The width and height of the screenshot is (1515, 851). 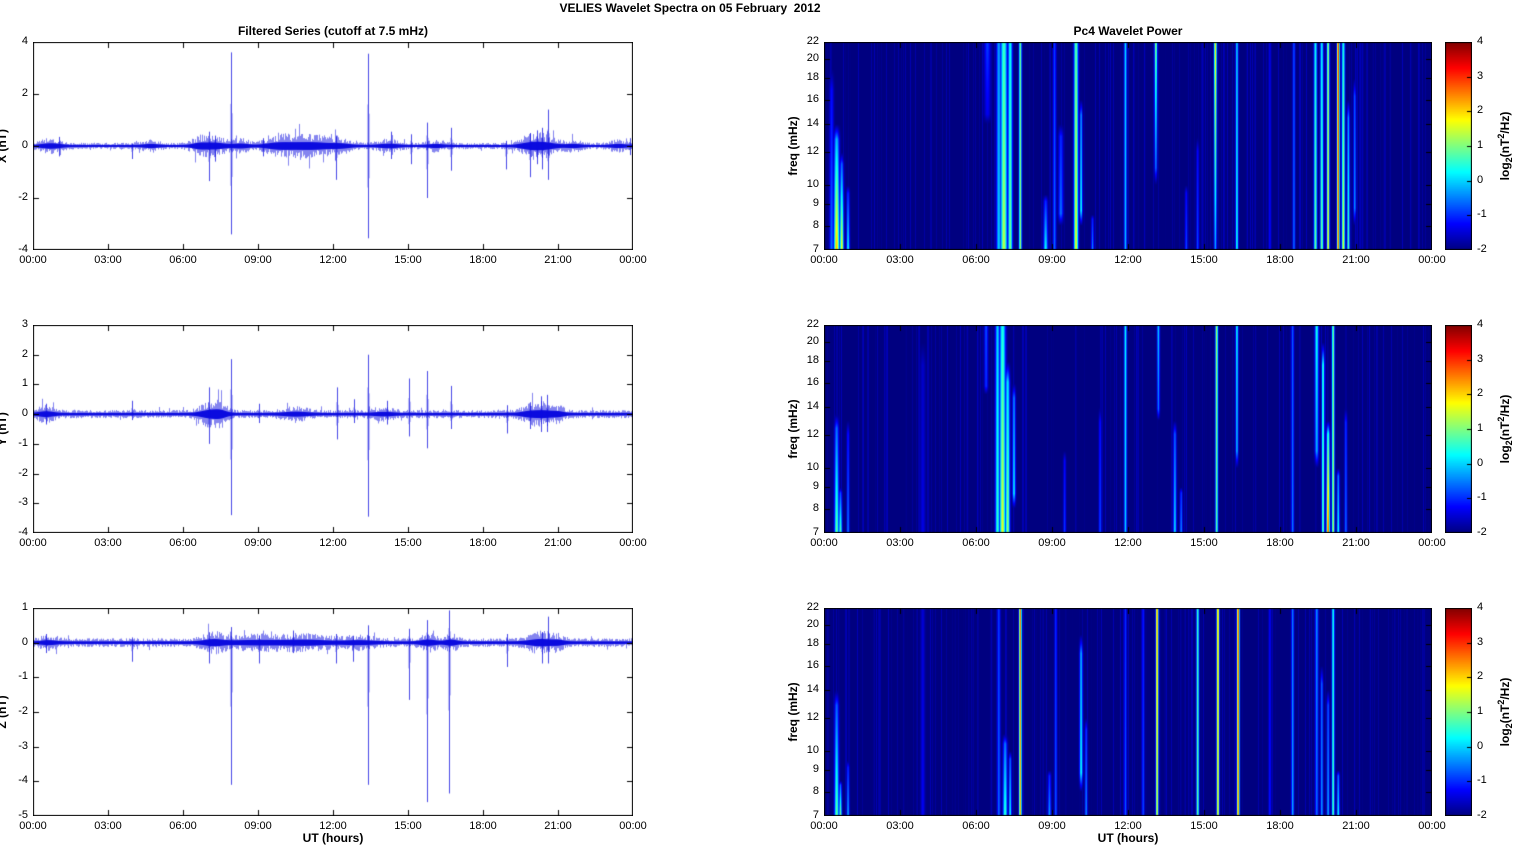 I want to click on timeseries-z-plot, so click(x=333, y=712).